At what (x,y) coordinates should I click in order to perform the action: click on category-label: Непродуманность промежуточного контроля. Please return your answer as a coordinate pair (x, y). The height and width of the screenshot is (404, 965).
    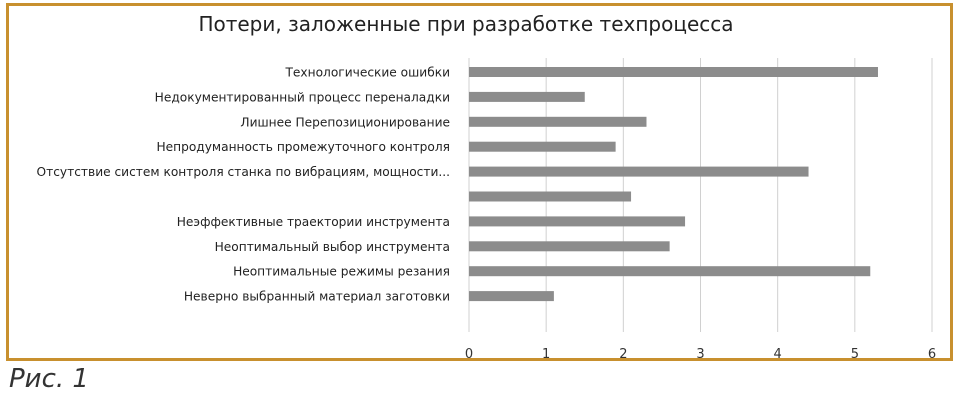
    Looking at the image, I should click on (303, 147).